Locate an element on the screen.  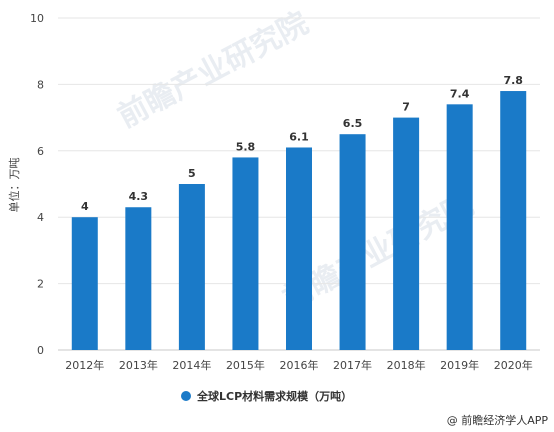
y-axis-label: 单位：万吨 is located at coordinates (14, 185).